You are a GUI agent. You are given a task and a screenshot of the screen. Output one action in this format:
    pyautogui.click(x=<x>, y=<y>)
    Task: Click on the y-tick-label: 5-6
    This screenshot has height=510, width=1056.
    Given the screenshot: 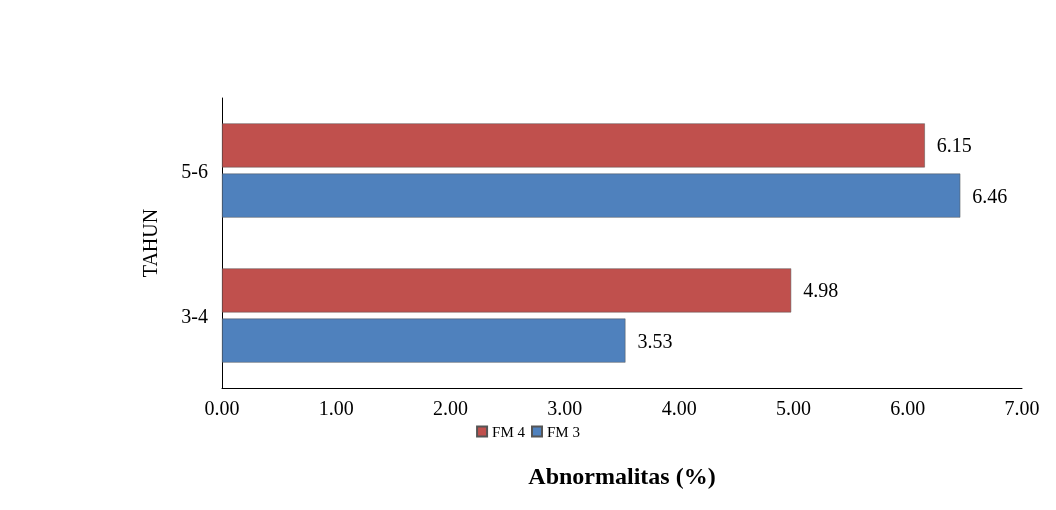 What is the action you would take?
    pyautogui.click(x=194, y=170)
    